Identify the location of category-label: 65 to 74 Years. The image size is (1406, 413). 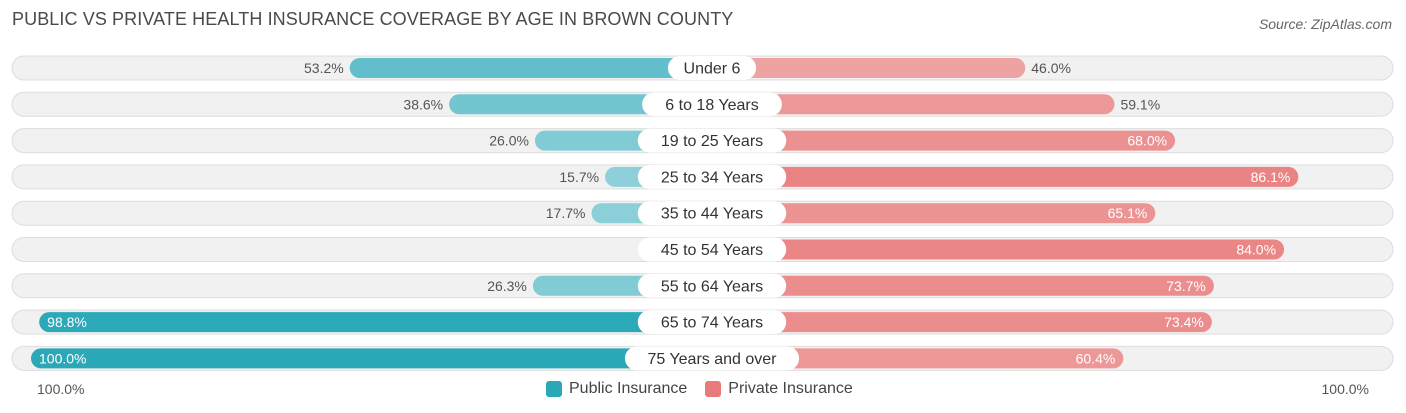
(712, 323).